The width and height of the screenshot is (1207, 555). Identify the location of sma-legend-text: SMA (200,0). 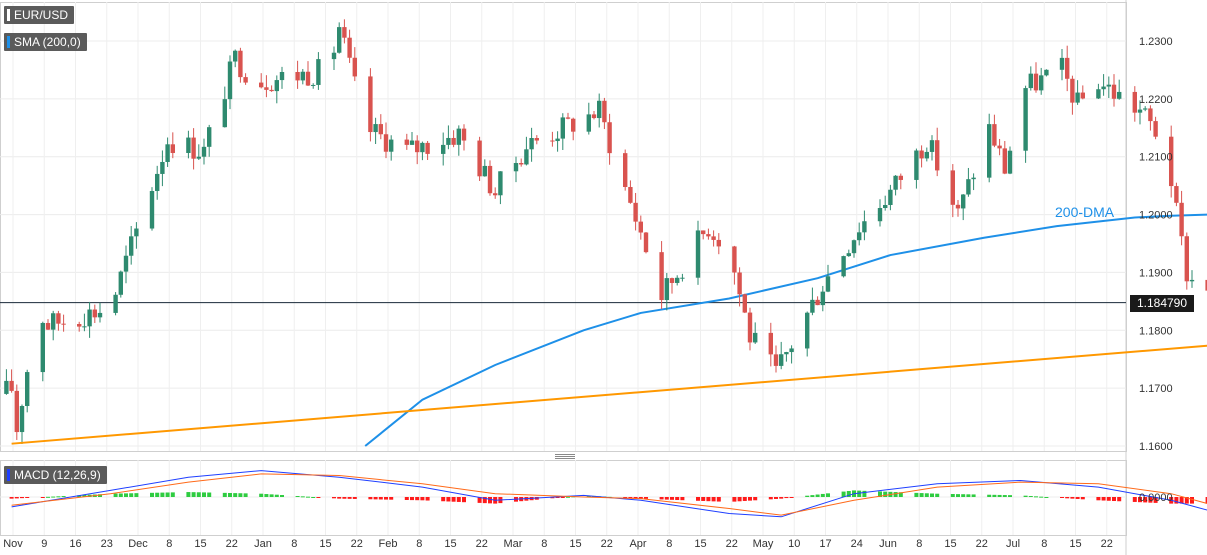
(47, 42).